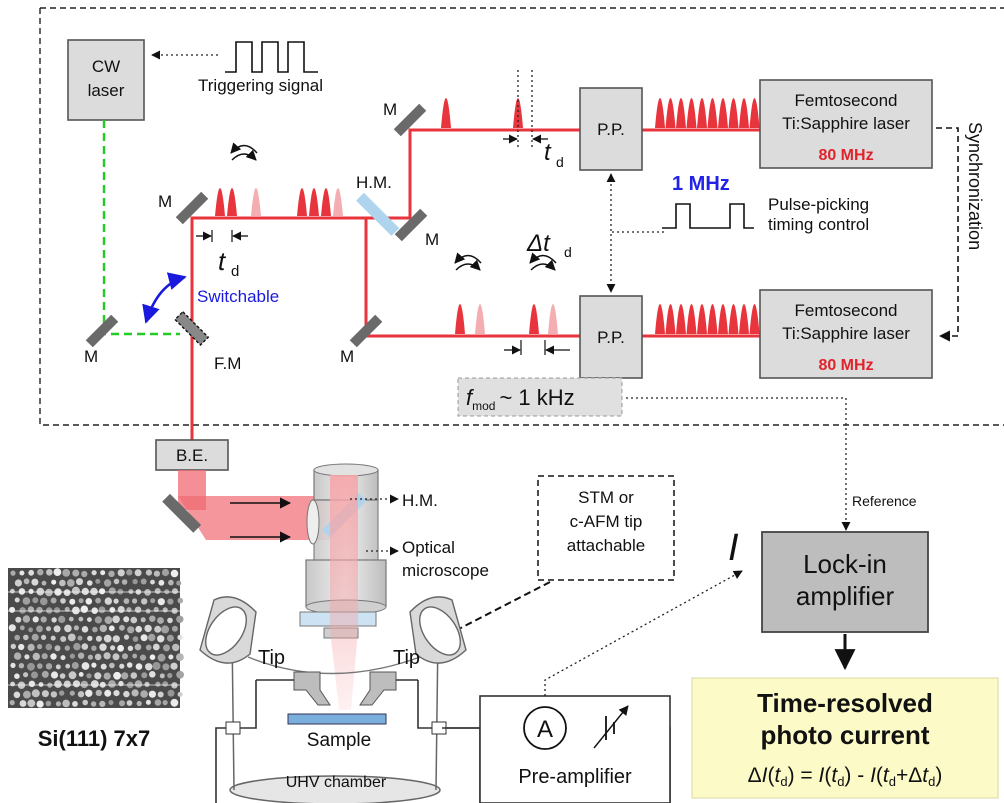 Image resolution: width=1004 pixels, height=803 pixels. What do you see at coordinates (845, 738) in the screenshot?
I see `result-box` at bounding box center [845, 738].